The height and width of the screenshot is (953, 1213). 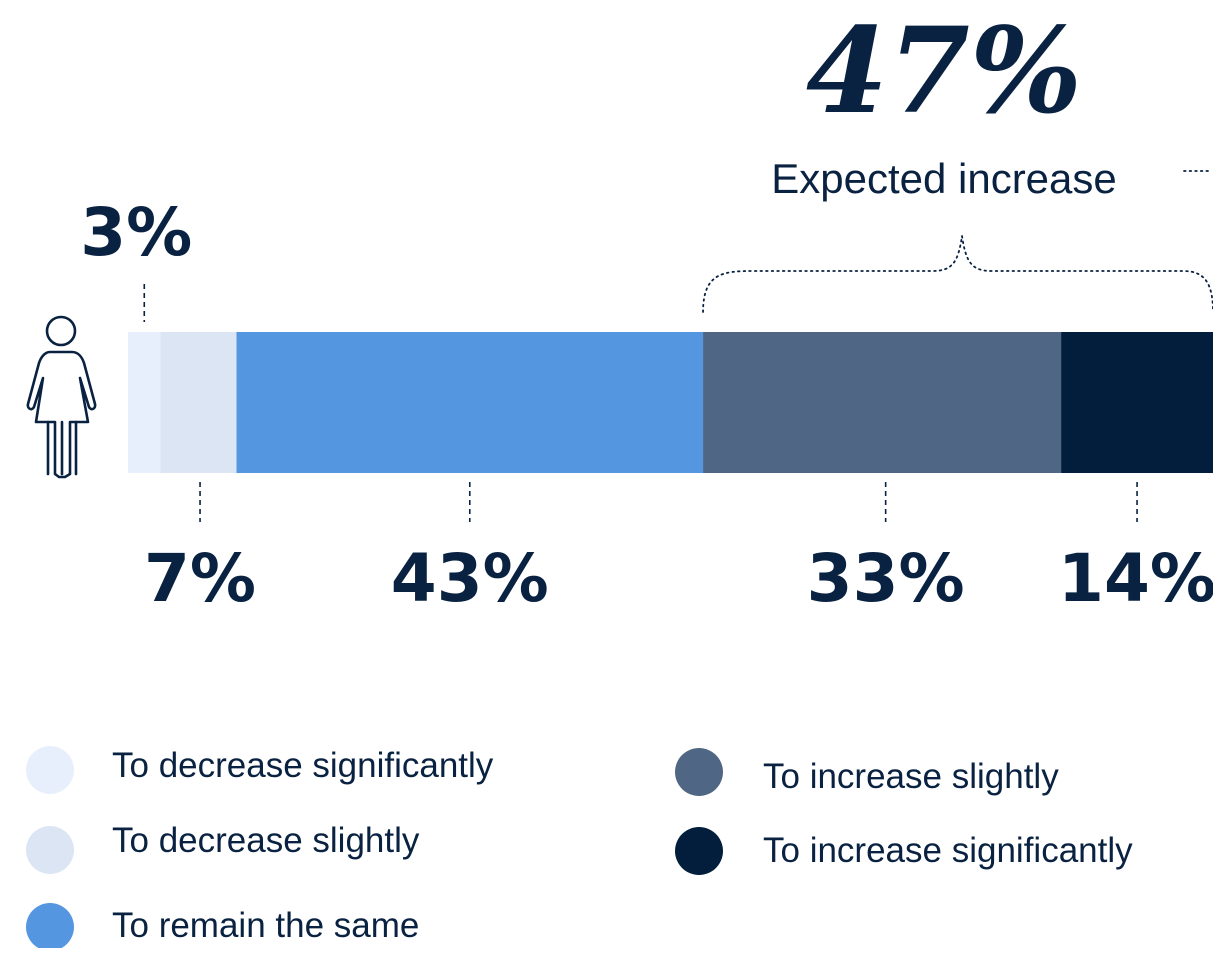 What do you see at coordinates (1135, 578) in the screenshot?
I see `value-label-5: 14%` at bounding box center [1135, 578].